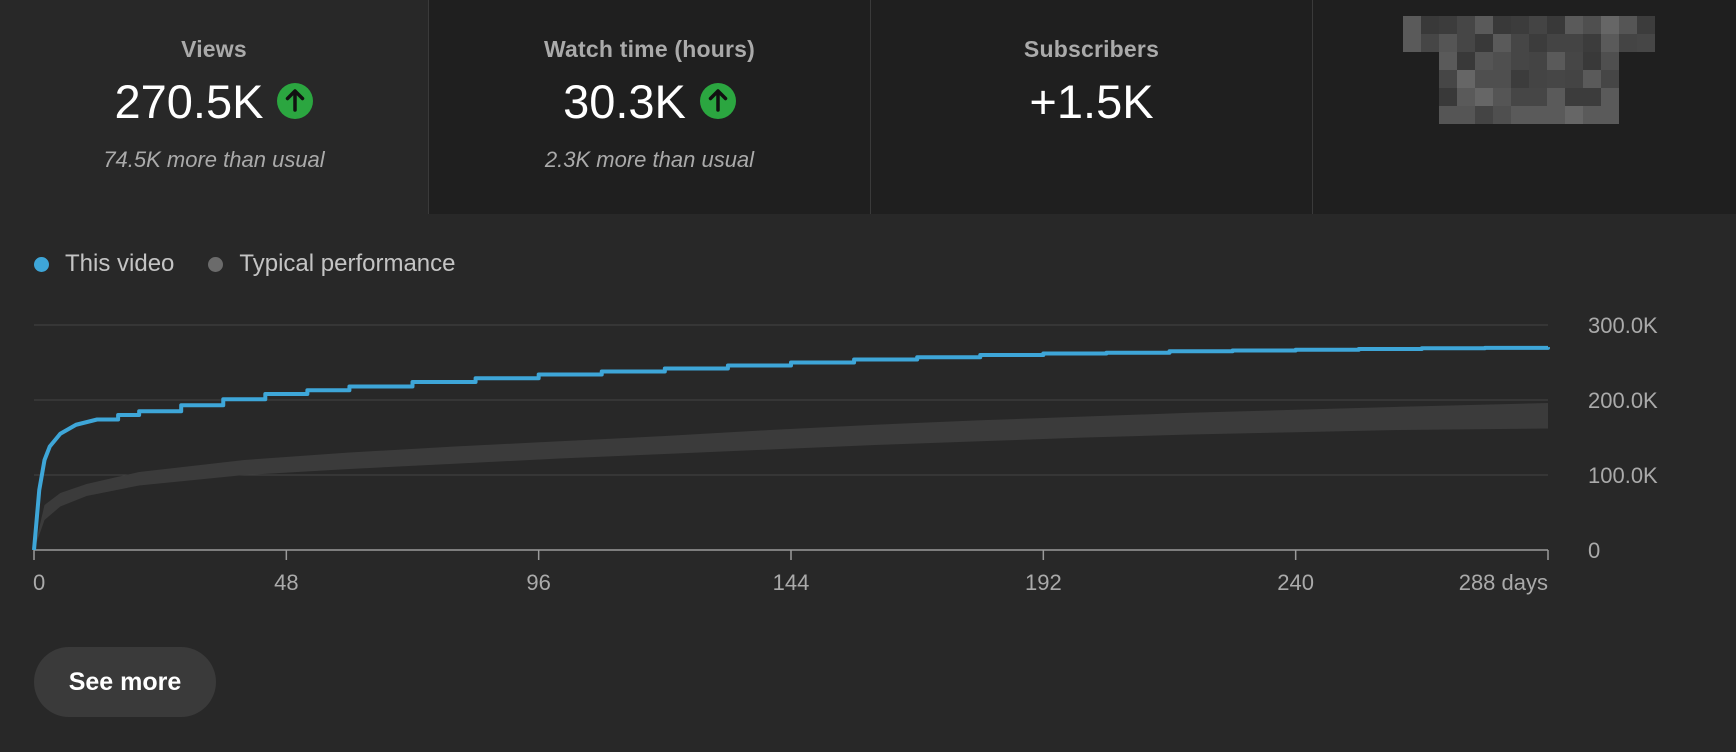  I want to click on y-tick-label: 300.0K, so click(1623, 325).